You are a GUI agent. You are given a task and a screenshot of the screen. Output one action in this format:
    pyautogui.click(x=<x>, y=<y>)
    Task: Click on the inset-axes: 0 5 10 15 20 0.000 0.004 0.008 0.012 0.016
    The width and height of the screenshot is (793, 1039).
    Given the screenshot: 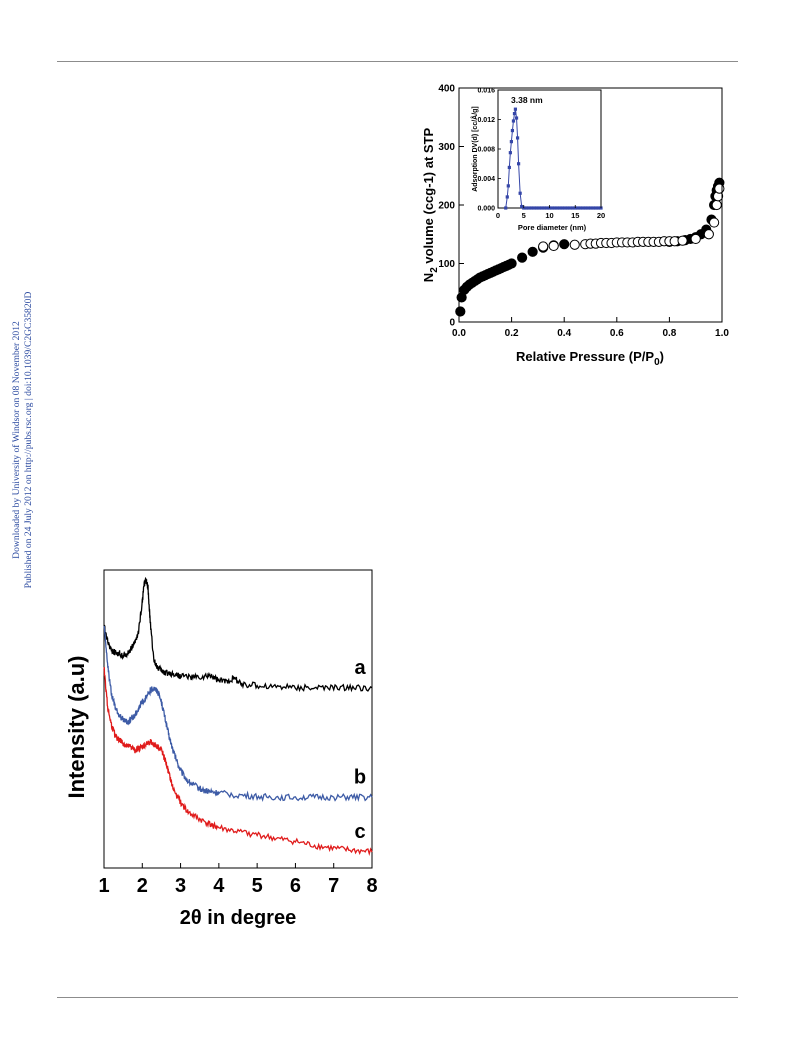 What is the action you would take?
    pyautogui.click(x=541, y=154)
    